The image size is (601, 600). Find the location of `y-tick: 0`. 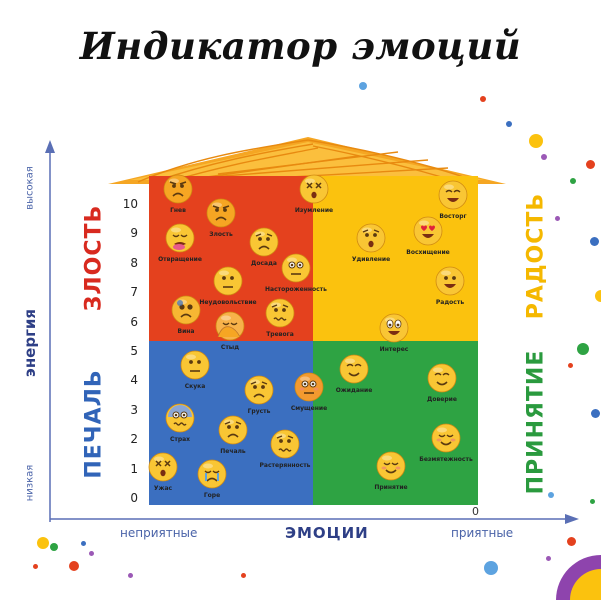

y-tick: 0 is located at coordinates (134, 498).